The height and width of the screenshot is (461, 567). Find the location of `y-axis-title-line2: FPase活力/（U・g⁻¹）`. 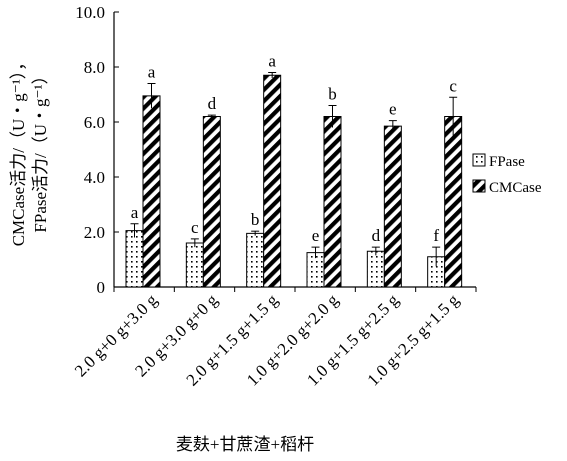

y-axis-title-line2: FPase活力/（U・g⁻¹） is located at coordinates (40, 149).